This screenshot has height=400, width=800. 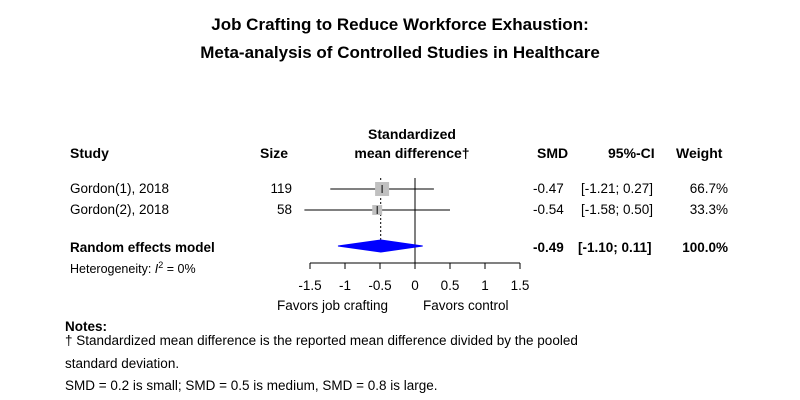 I want to click on header-ci: 95%-CI, so click(x=631, y=153).